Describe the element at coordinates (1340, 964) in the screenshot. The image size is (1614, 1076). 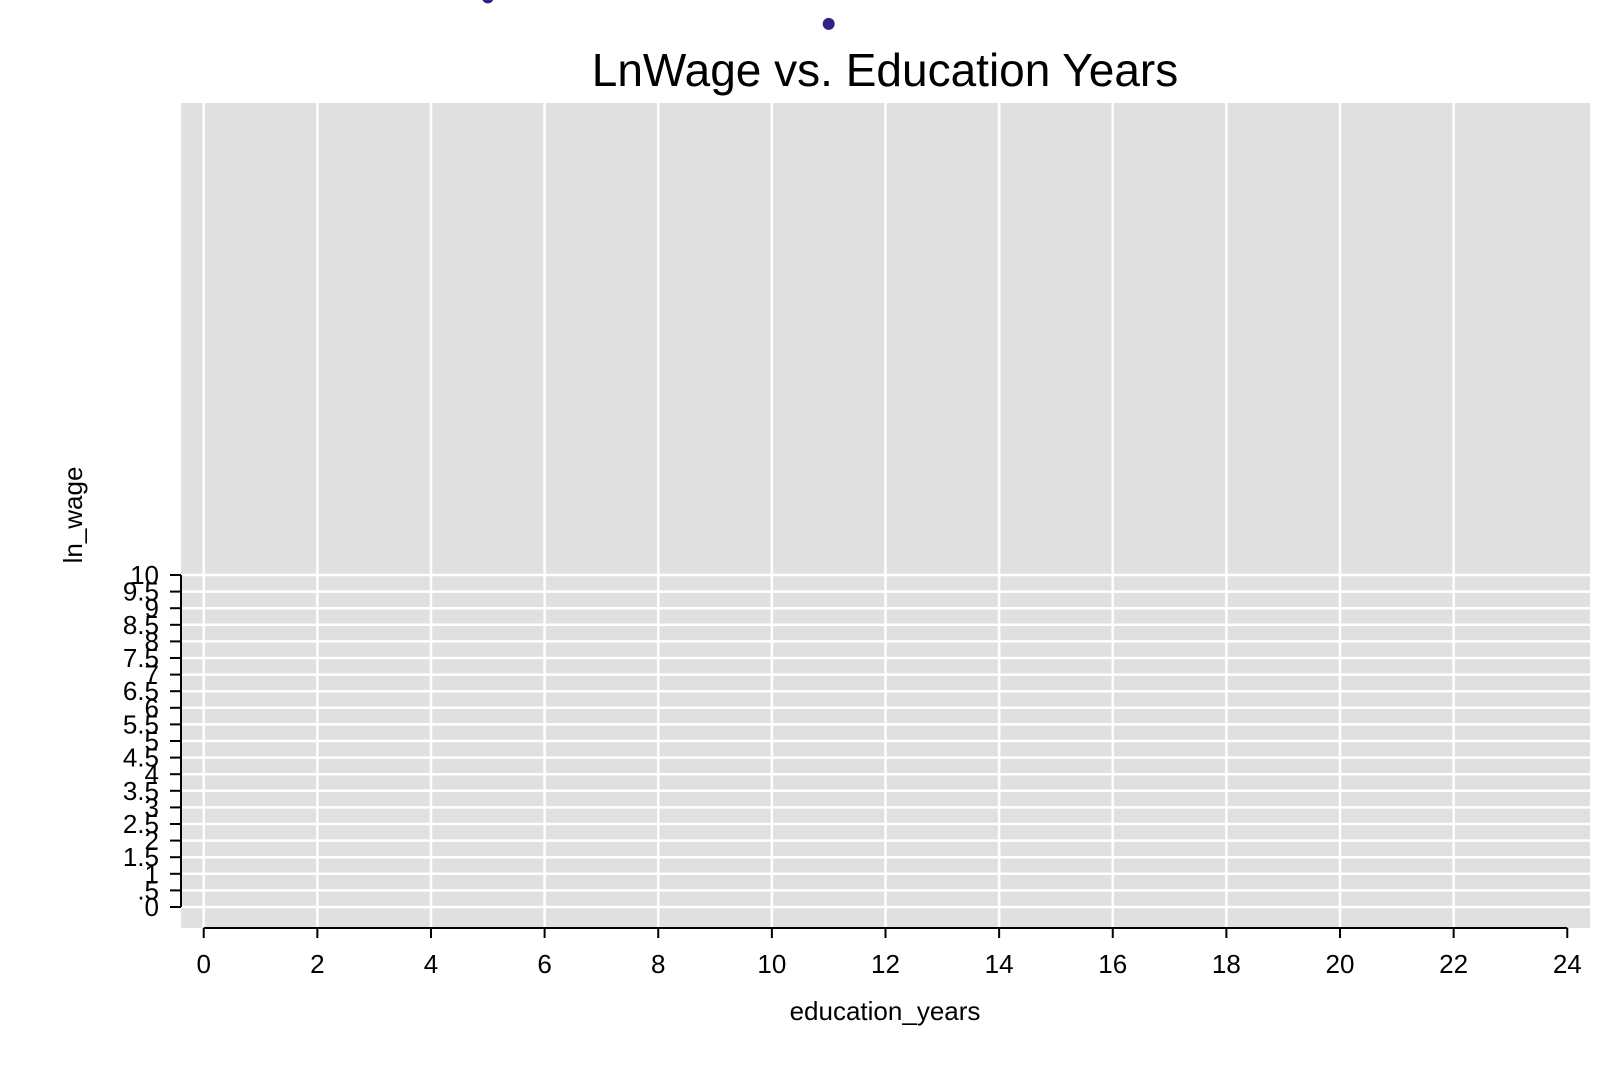
I see `x-tick-label: 20` at that location.